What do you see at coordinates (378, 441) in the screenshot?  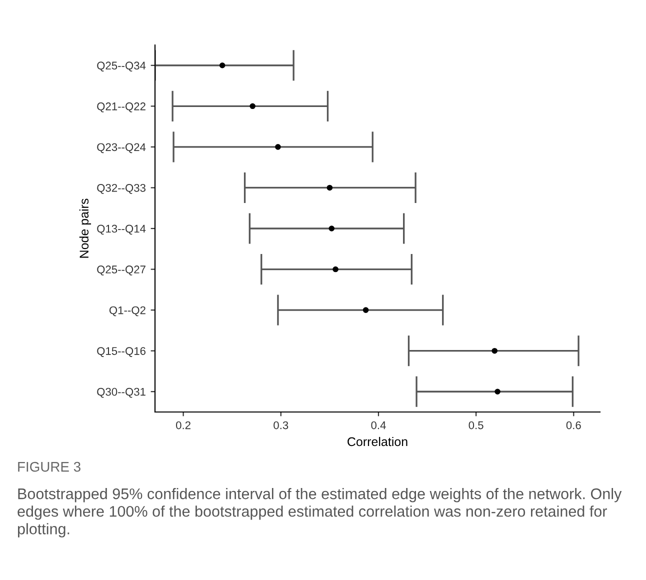 I see `x-axis-title: Correlation` at bounding box center [378, 441].